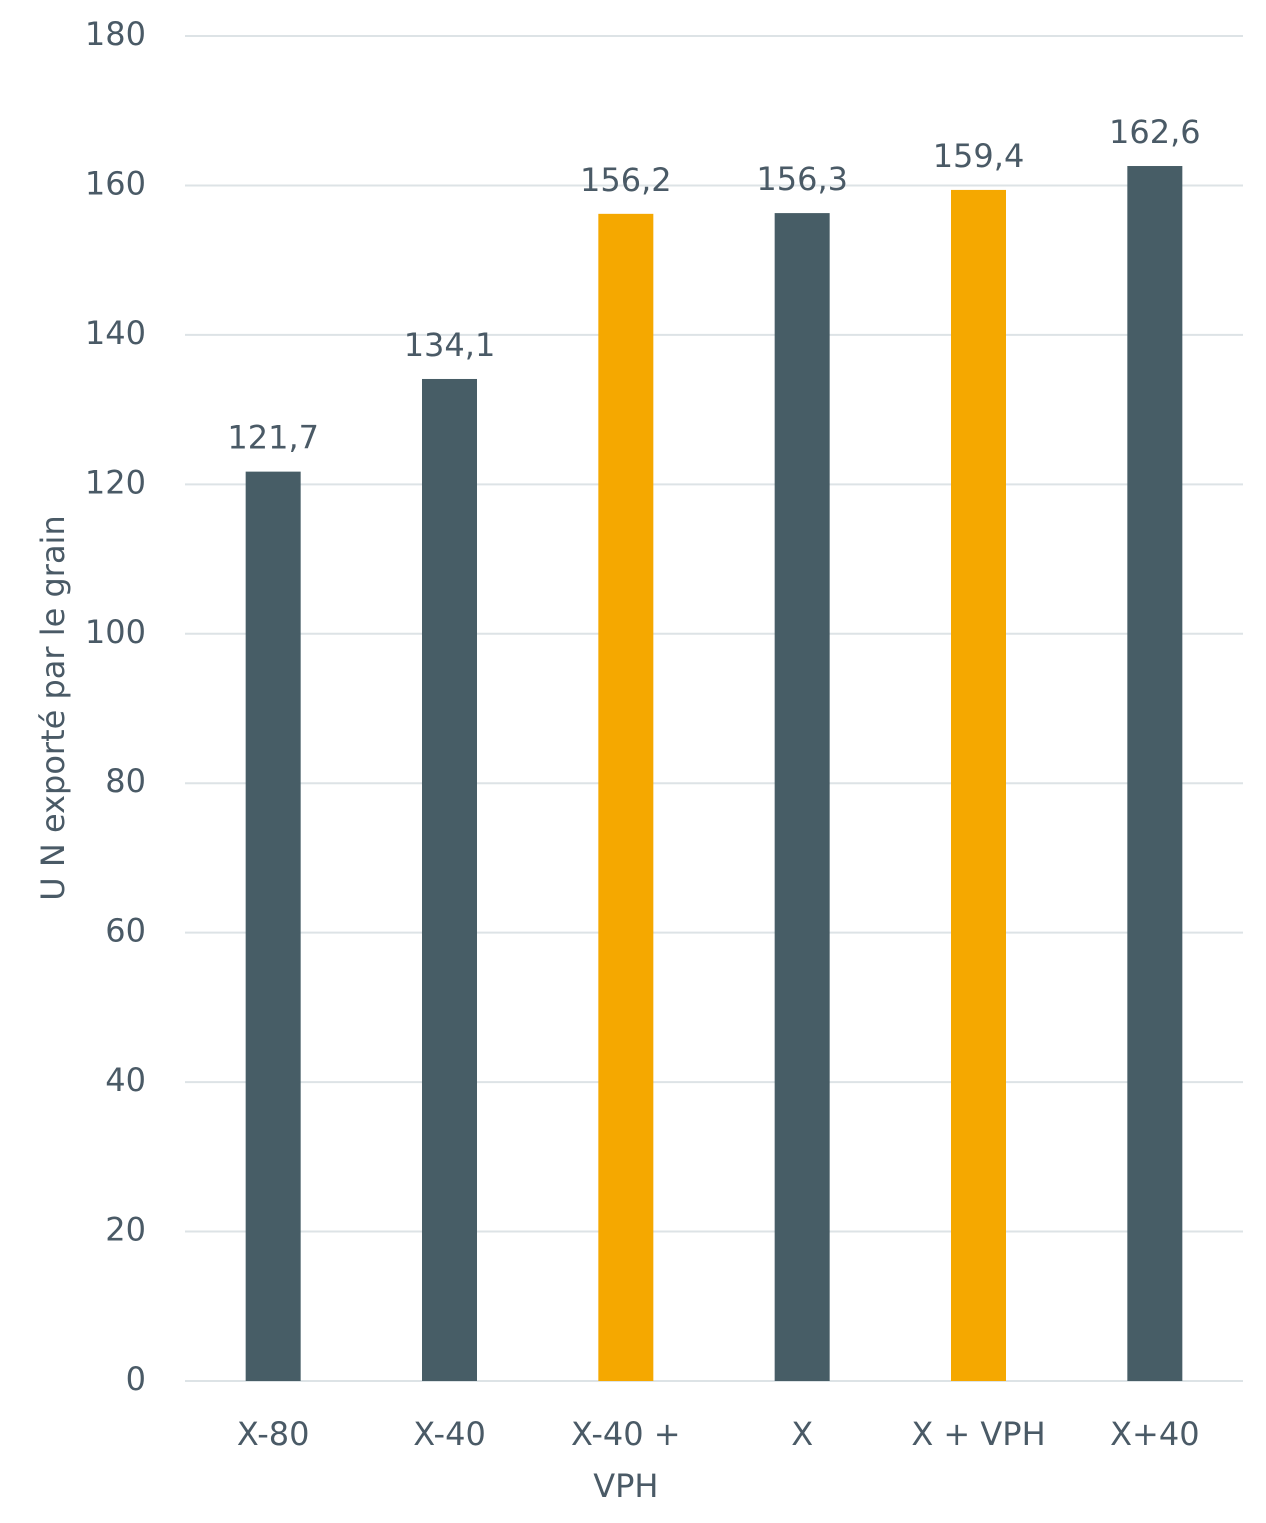 Image resolution: width=1266 pixels, height=1523 pixels. I want to click on y-axis-label: U N exporté par le grain, so click(53, 707).